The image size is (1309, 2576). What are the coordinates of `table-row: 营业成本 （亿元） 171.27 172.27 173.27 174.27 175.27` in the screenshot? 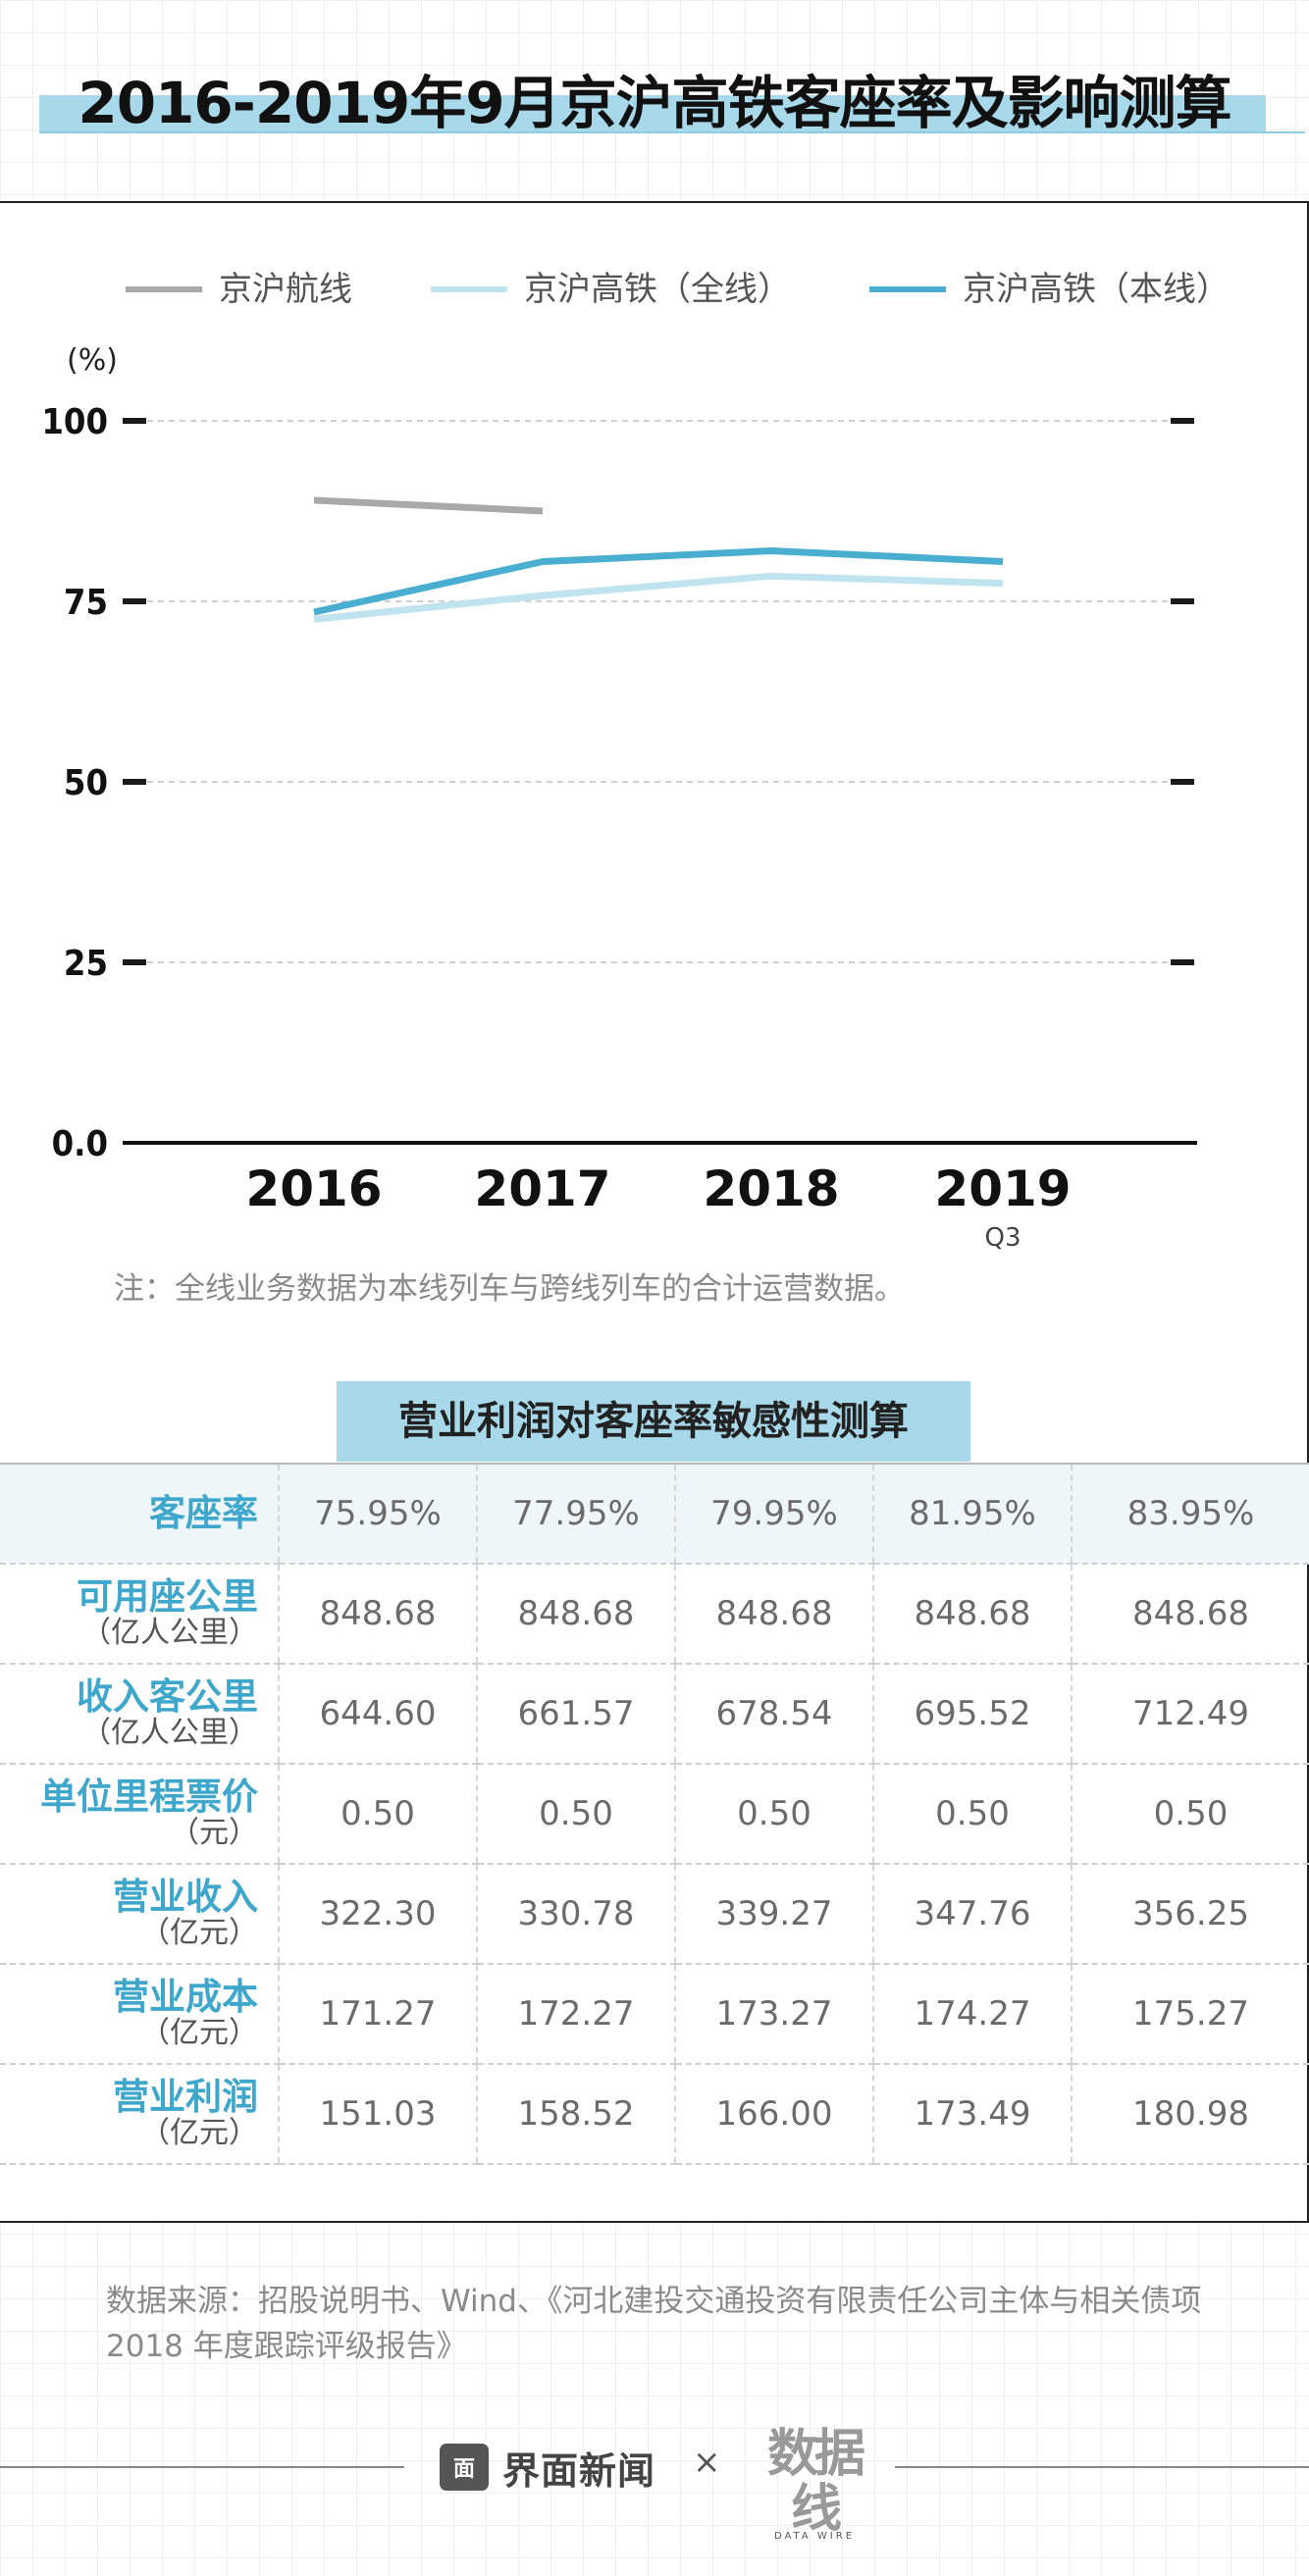 It's located at (654, 2014).